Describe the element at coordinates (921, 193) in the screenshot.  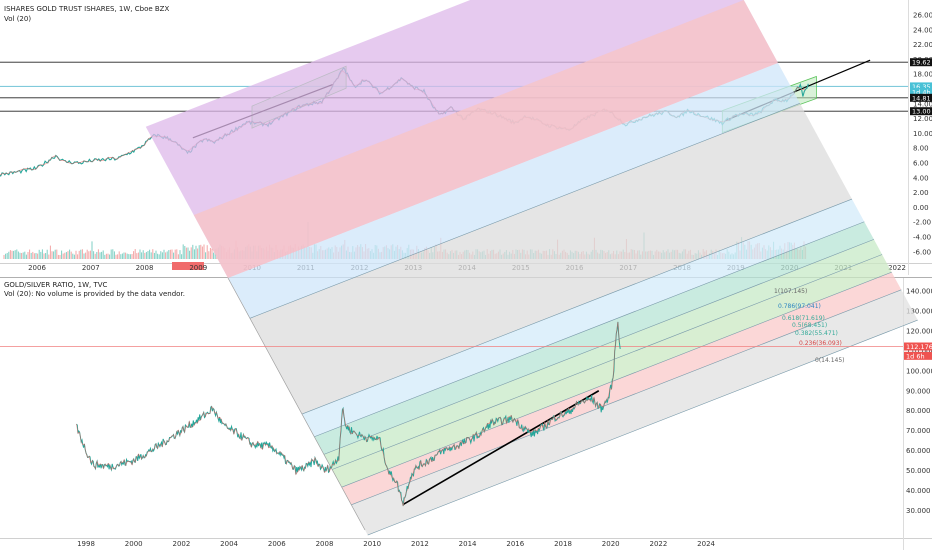
I see `top-y-tick-label: 2.00` at that location.